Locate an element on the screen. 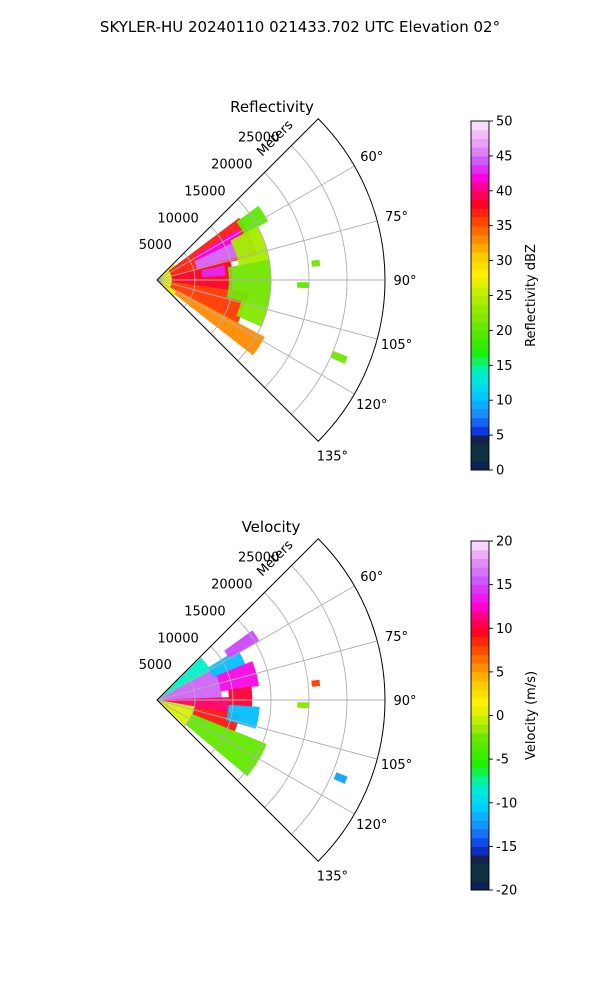 The height and width of the screenshot is (1000, 600). velocity-colorbar: -20 -15 -10 -5 0 5 10 15 20 Velocity (m/s) is located at coordinates (504, 717).